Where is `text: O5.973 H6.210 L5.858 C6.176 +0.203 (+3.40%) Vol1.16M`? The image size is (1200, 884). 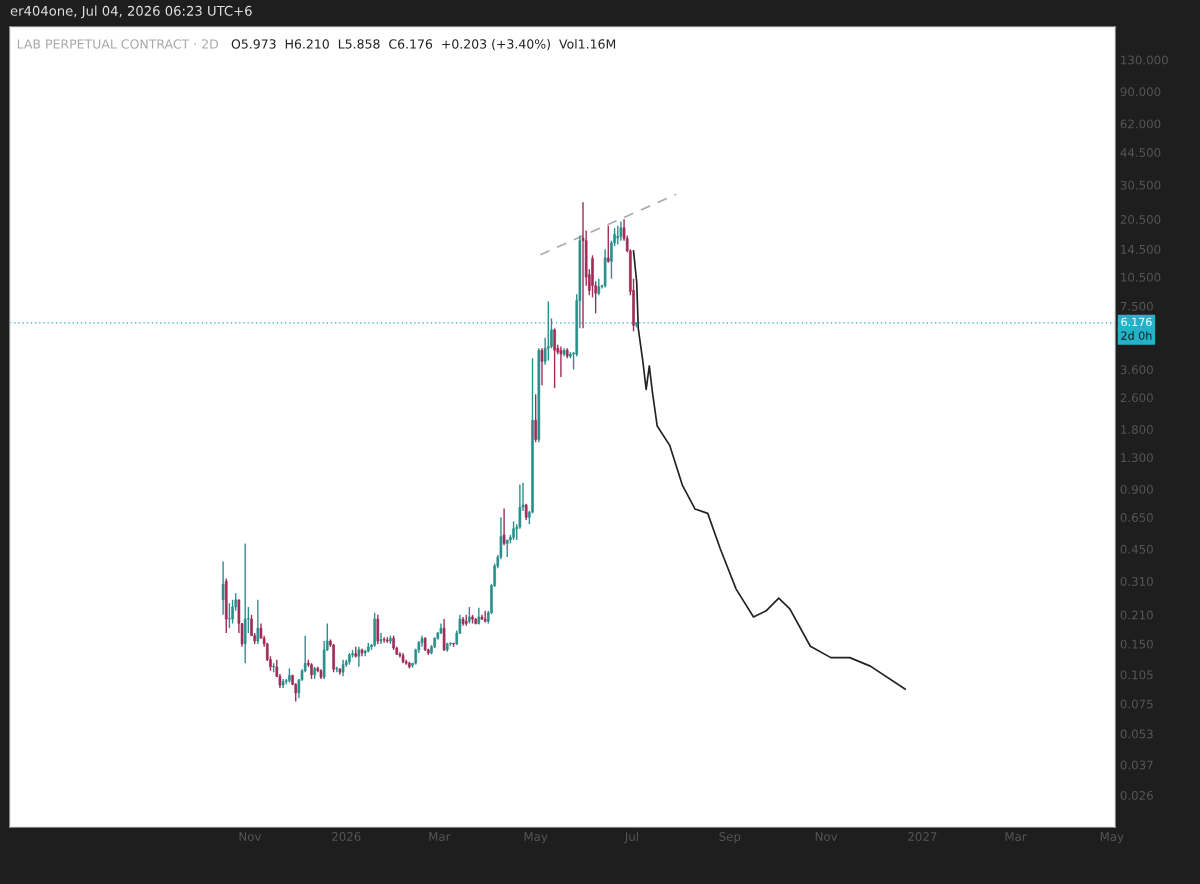 text: O5.973 H6.210 L5.858 C6.176 +0.203 (+3.40%) Vol1.16M is located at coordinates (423, 45).